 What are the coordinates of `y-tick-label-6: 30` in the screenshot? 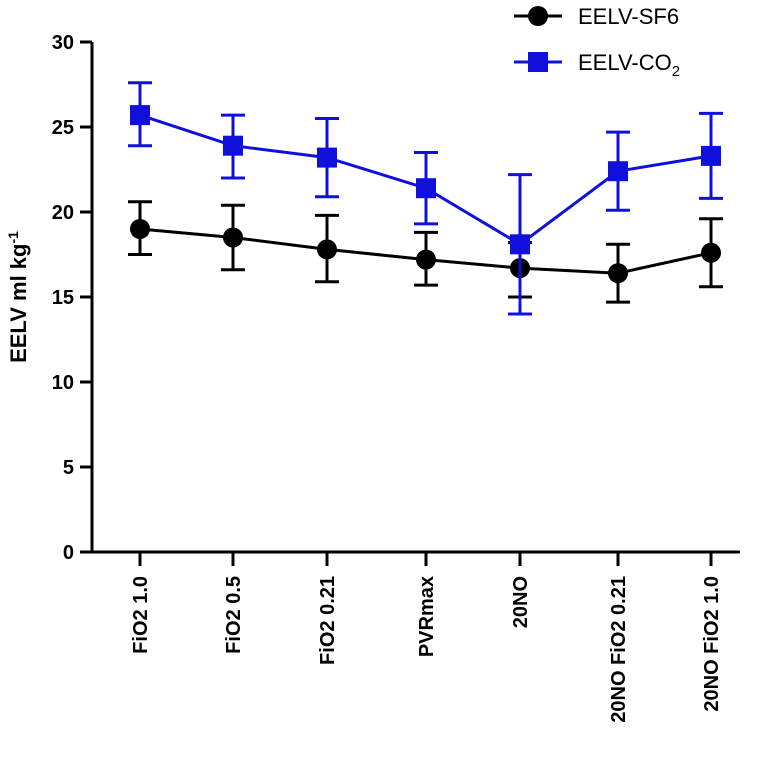 It's located at (63, 43).